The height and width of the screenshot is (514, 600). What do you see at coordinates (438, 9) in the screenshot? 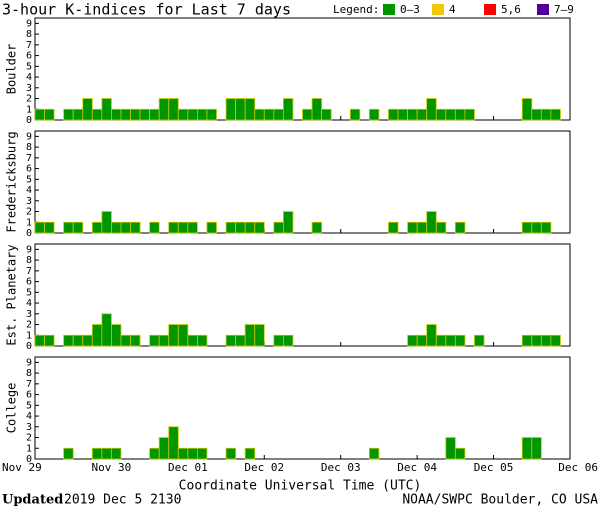
I see `legend-swatch` at bounding box center [438, 9].